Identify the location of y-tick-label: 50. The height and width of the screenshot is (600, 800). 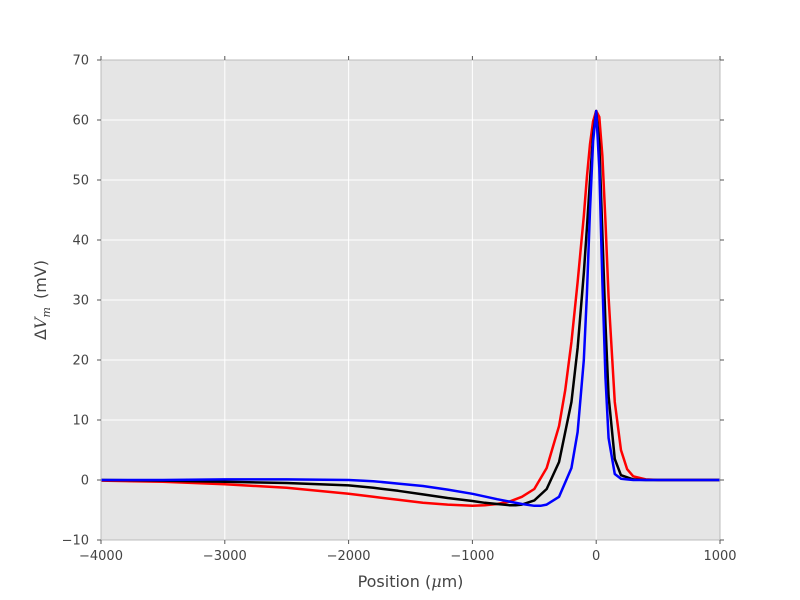
(80, 181).